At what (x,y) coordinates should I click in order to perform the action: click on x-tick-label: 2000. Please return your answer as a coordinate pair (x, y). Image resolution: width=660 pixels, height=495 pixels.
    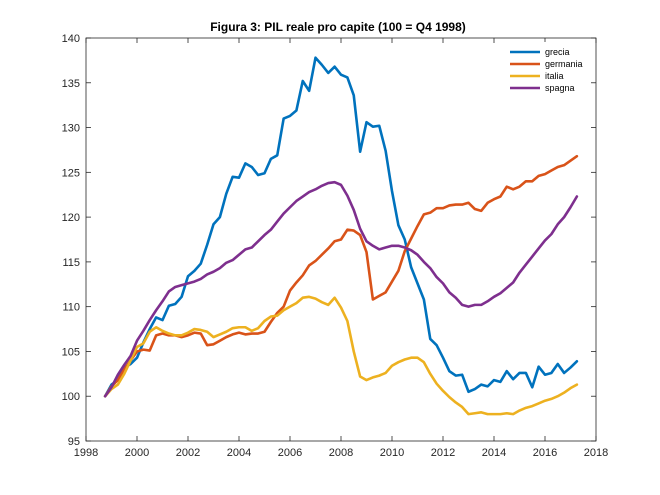
    Looking at the image, I should click on (137, 453).